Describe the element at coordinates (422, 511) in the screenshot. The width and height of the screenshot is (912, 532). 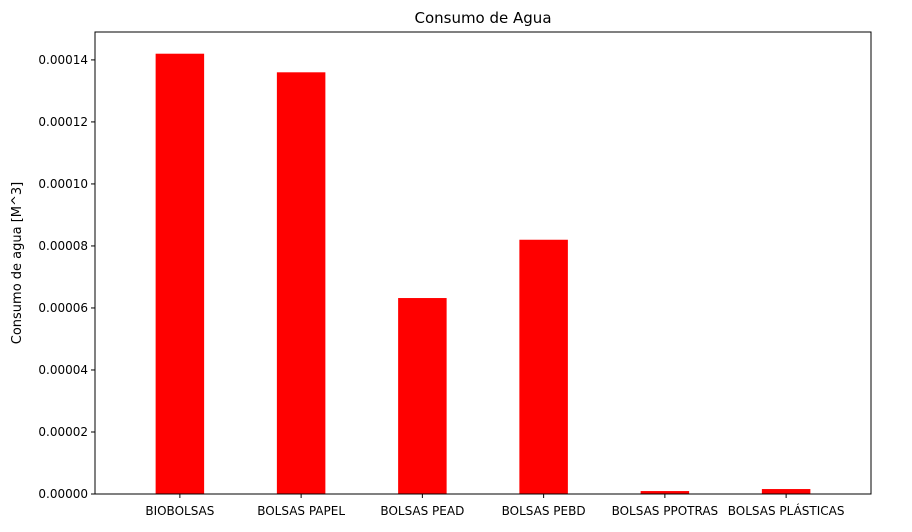
I see `x-tick-label: BOLSAS PEAD` at that location.